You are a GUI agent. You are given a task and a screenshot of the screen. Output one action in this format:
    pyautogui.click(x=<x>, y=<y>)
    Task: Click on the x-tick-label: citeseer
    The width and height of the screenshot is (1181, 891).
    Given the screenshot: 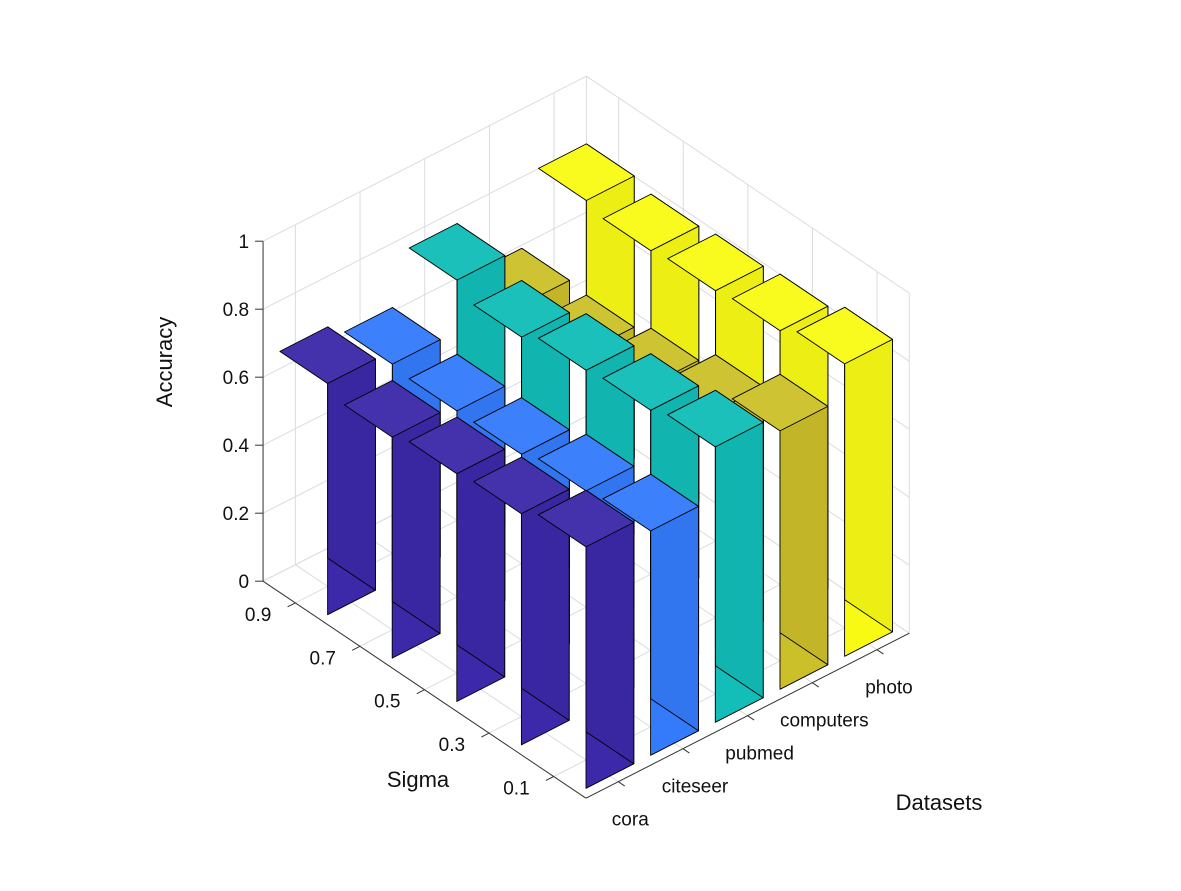 What is the action you would take?
    pyautogui.click(x=695, y=787)
    